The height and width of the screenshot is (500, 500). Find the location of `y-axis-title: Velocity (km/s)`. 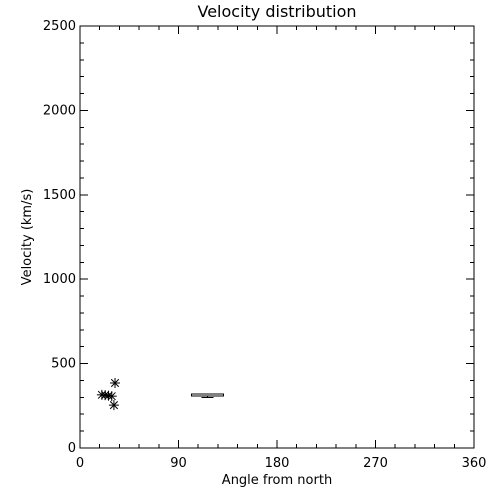

y-axis-title: Velocity (km/s) is located at coordinates (27, 237).